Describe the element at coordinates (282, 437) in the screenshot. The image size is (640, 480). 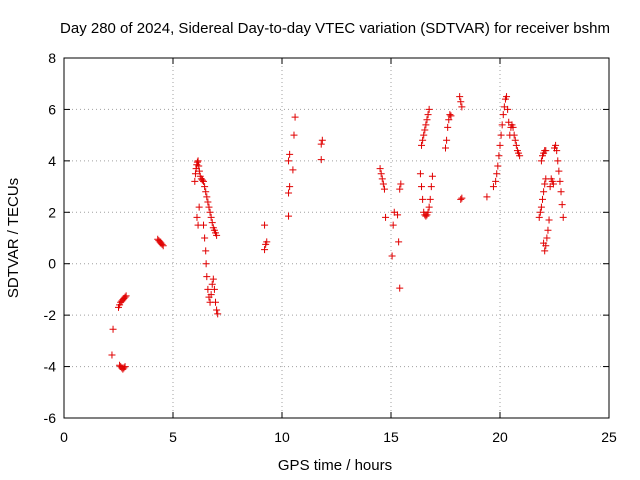
I see `x-tick-label: 10` at that location.